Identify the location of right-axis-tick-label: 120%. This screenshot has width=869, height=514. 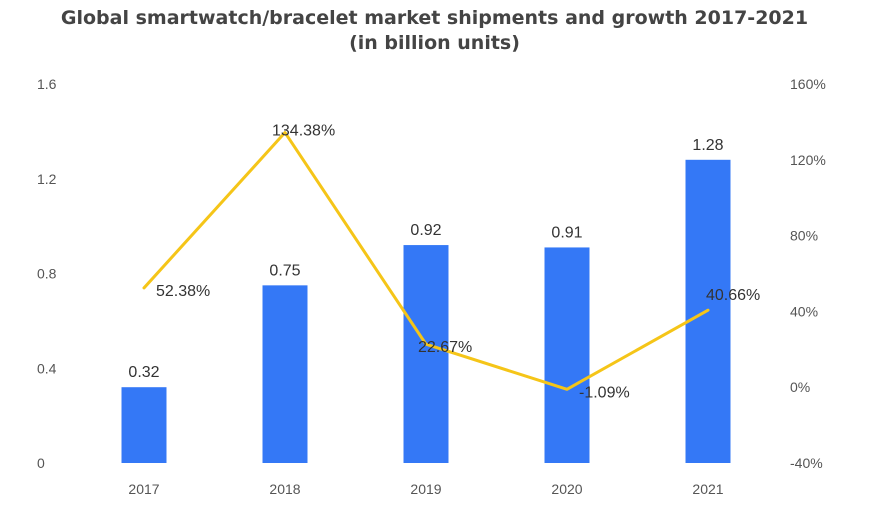
(808, 160).